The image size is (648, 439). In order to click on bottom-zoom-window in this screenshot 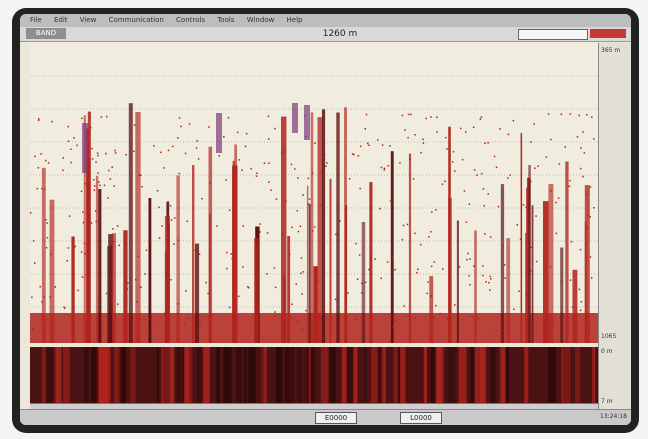, I will do `click(314, 375)`.